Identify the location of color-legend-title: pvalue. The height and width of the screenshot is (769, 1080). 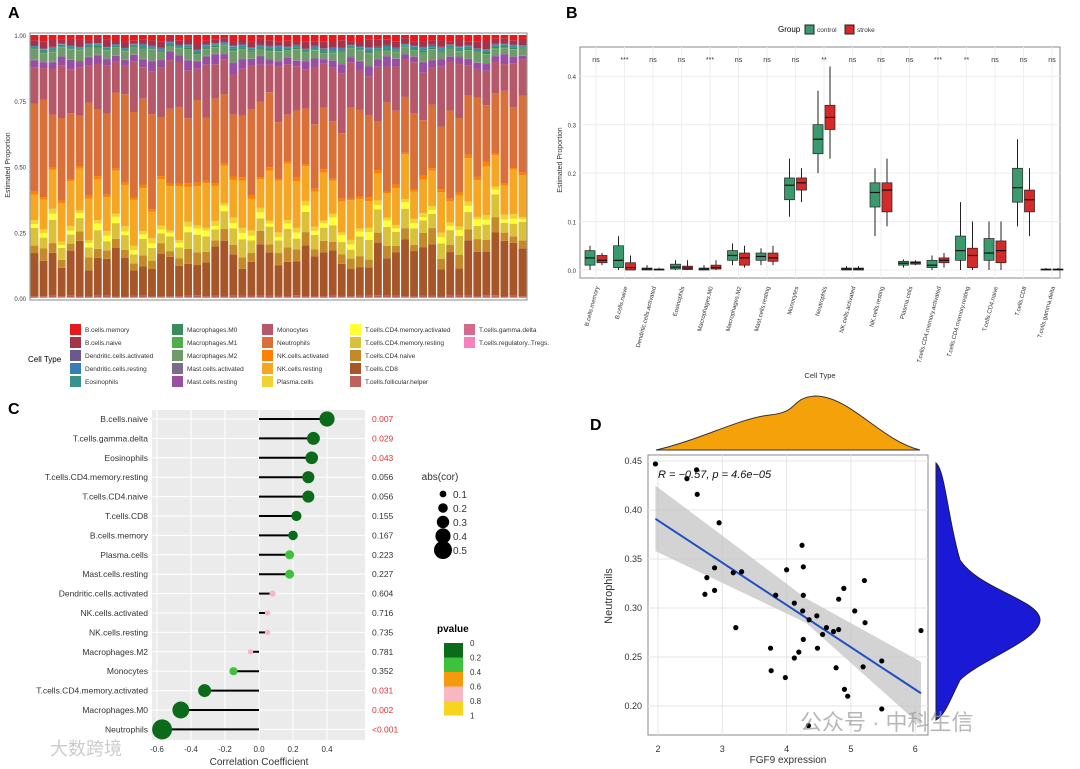
(453, 629).